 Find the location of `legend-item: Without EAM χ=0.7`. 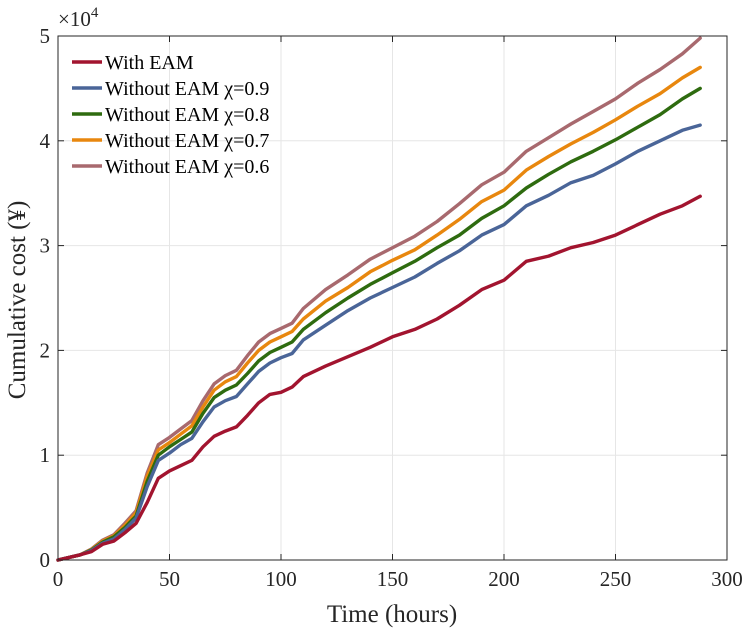

legend-item: Without EAM χ=0.7 is located at coordinates (170, 141).